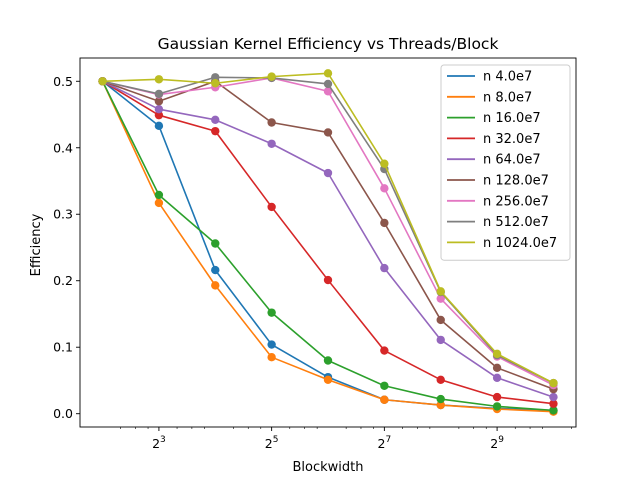 This screenshot has height=484, width=640. I want to click on legend-label: n 16.0e7, so click(512, 118).